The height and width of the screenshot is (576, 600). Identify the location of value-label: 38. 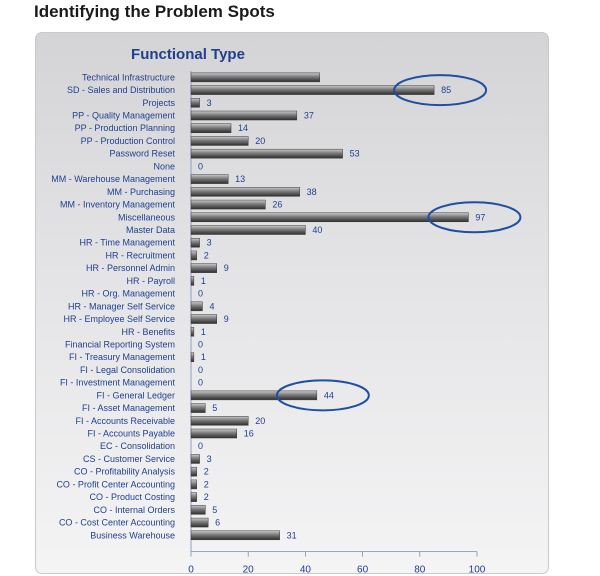
(312, 192).